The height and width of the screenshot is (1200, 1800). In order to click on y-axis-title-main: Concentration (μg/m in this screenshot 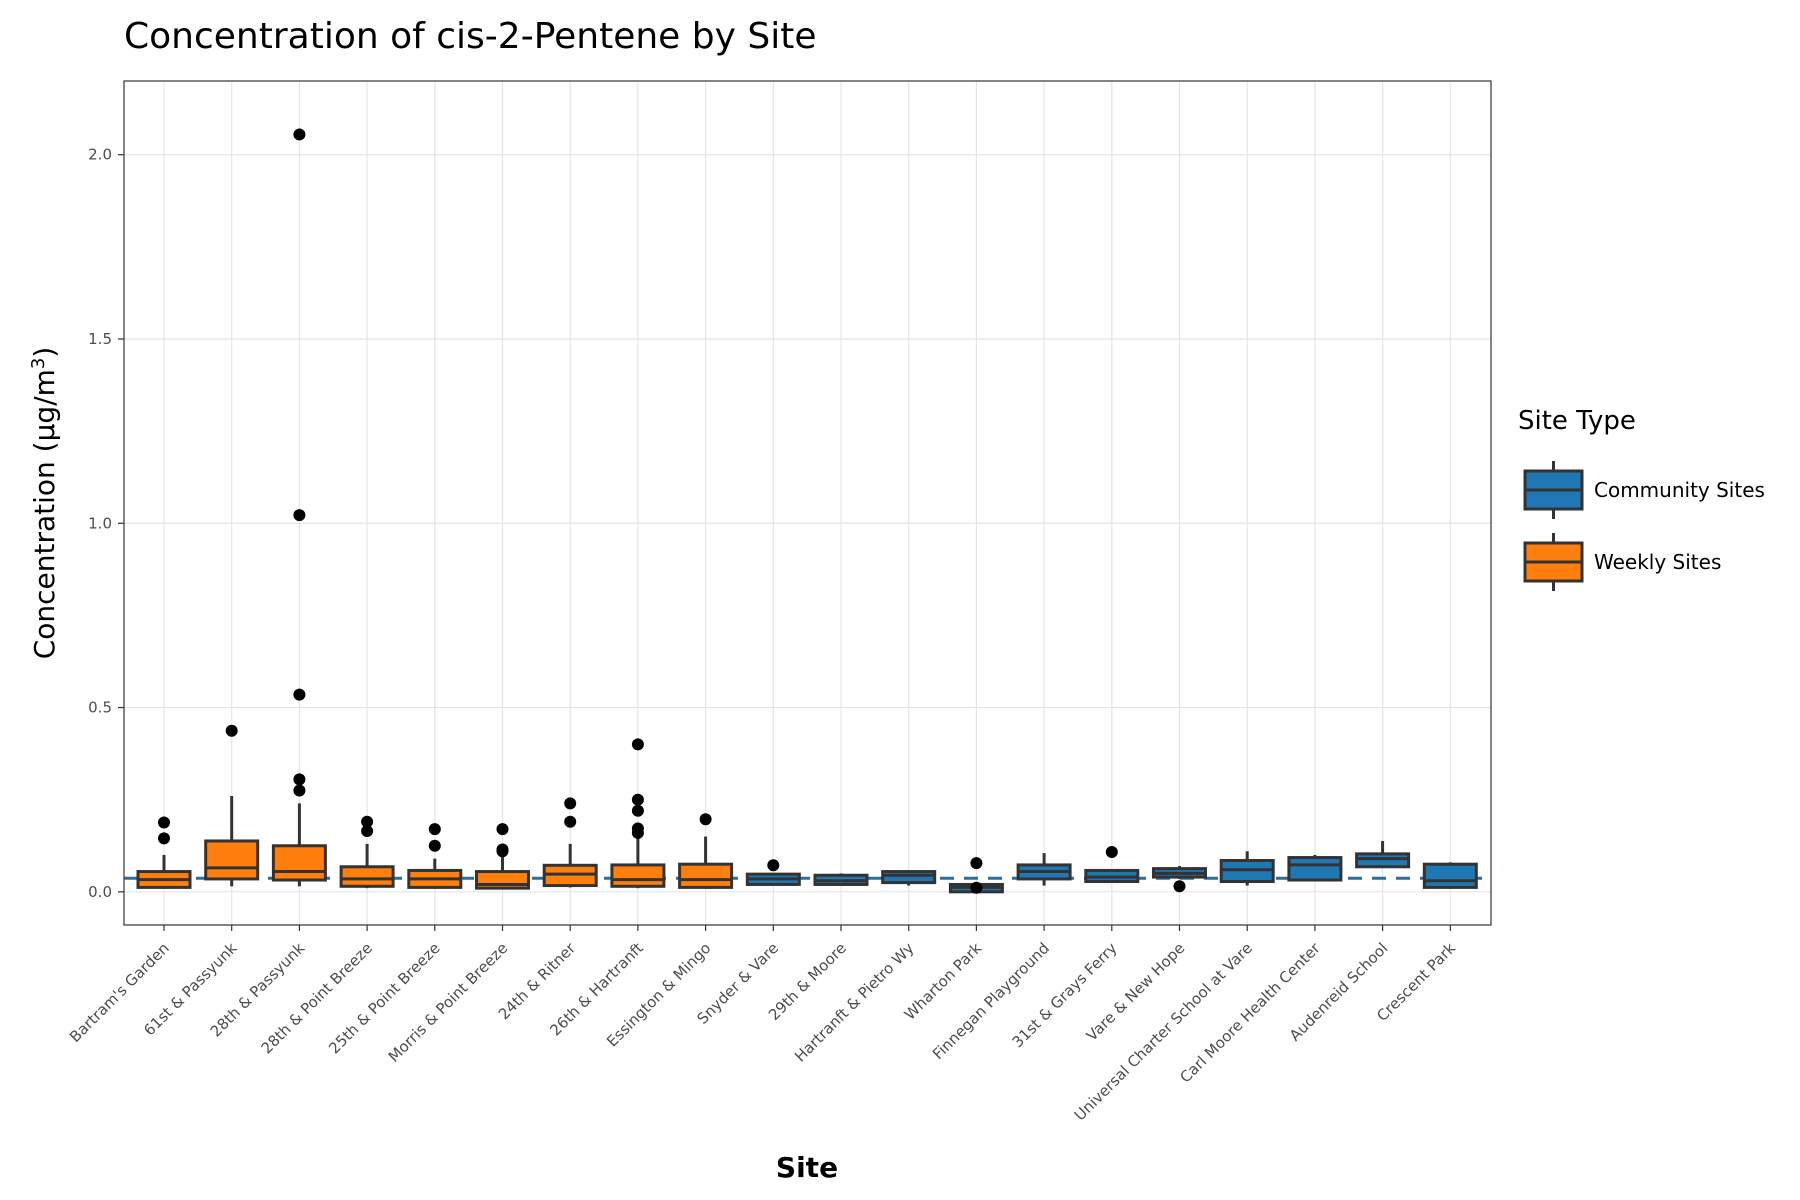, I will do `click(44, 514)`.